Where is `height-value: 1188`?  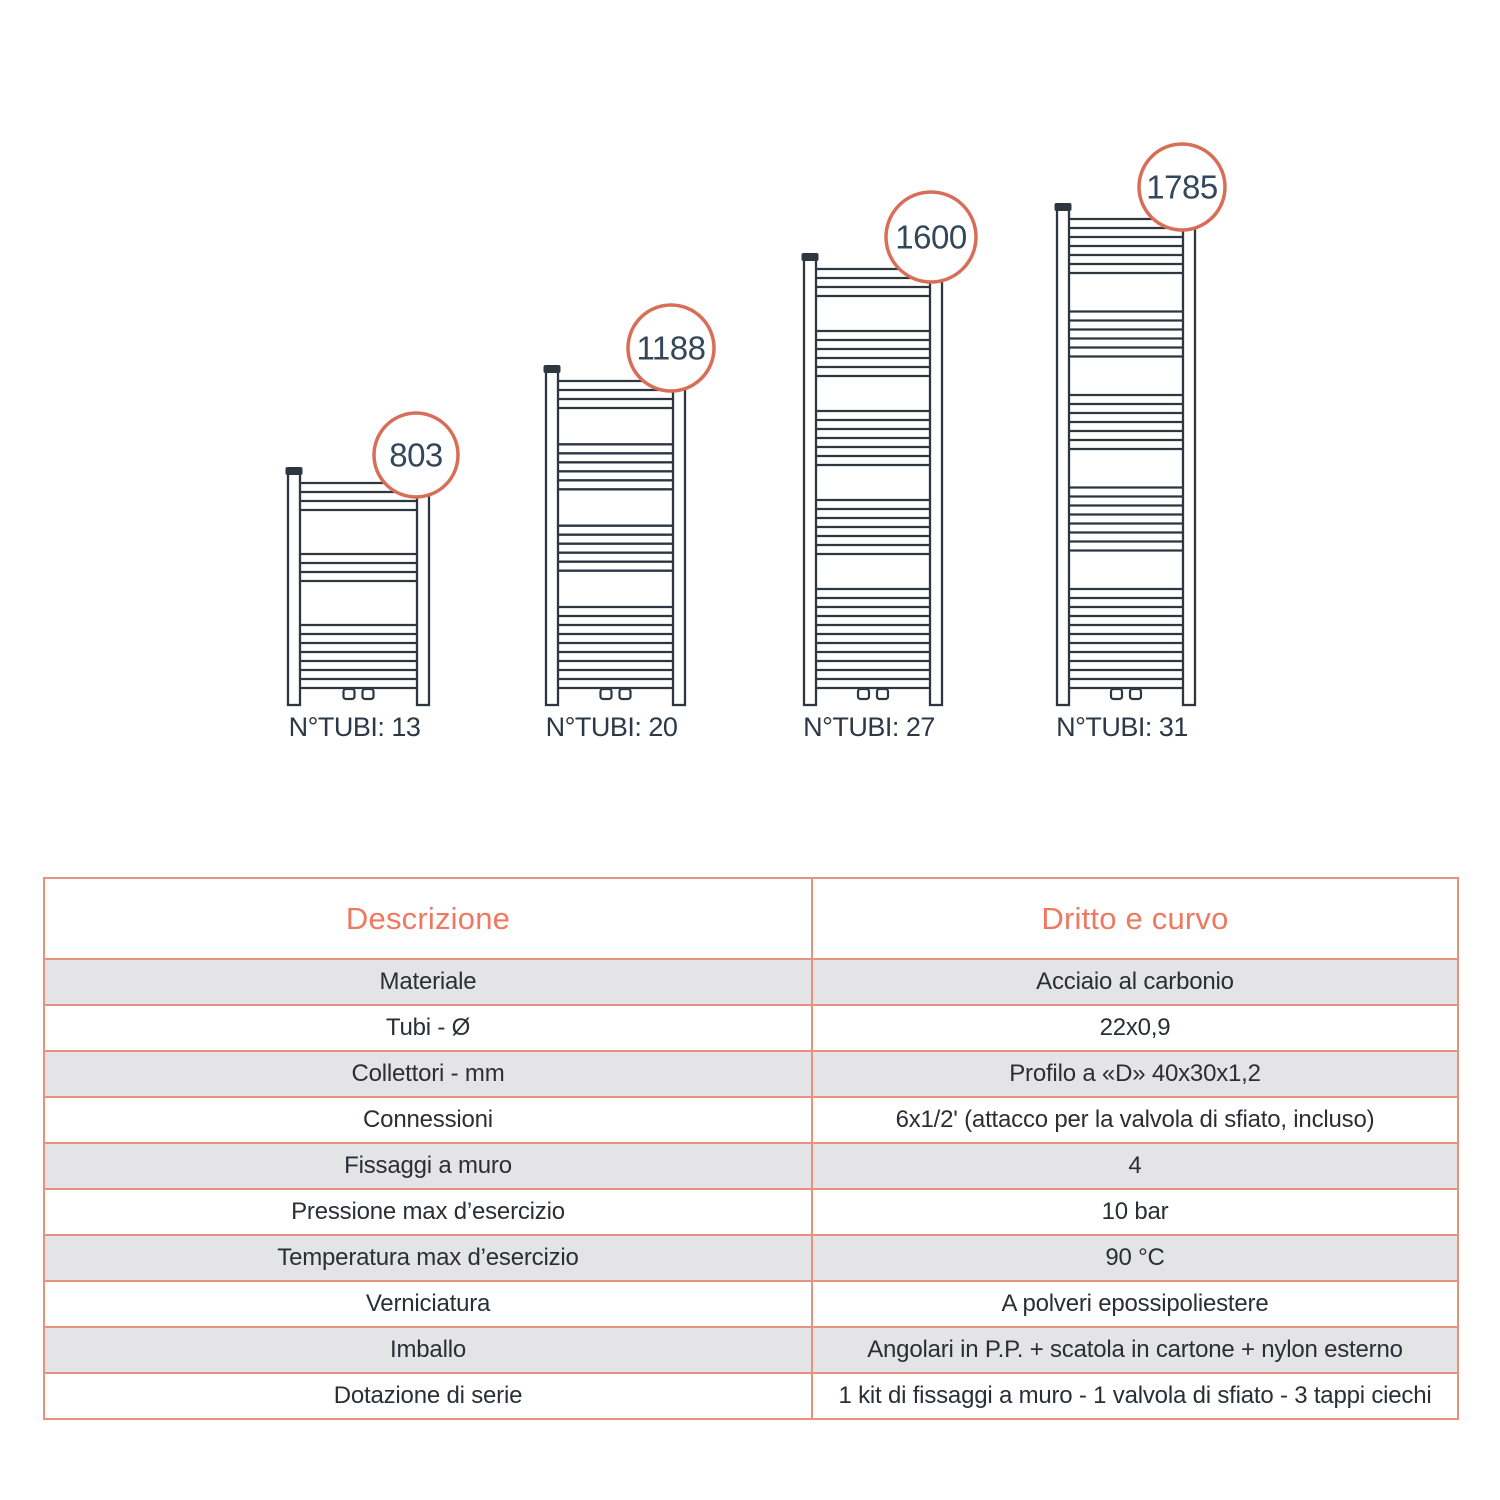
height-value: 1188 is located at coordinates (671, 348).